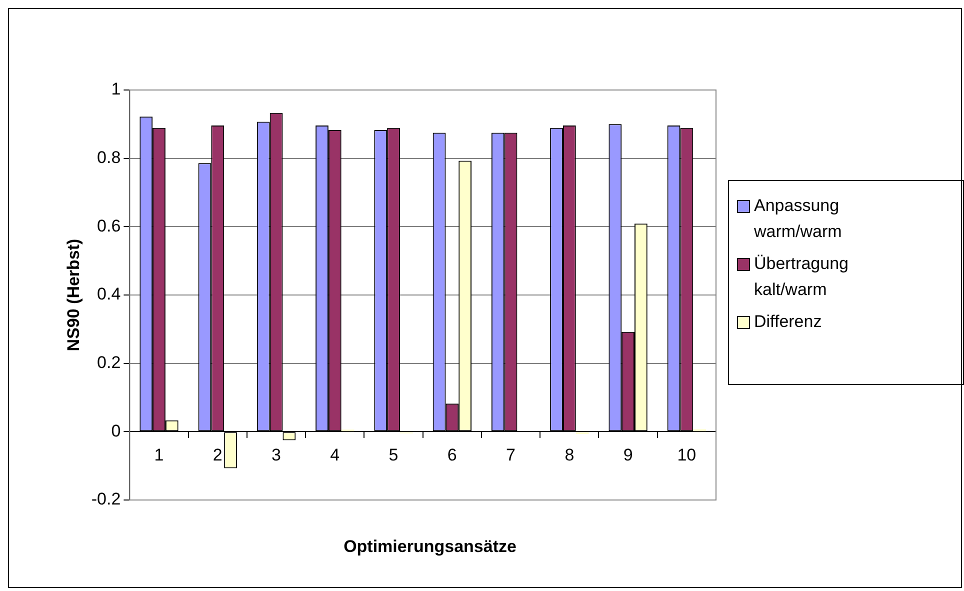 This screenshot has width=964, height=591. What do you see at coordinates (569, 455) in the screenshot?
I see `x-tick-label: 8` at bounding box center [569, 455].